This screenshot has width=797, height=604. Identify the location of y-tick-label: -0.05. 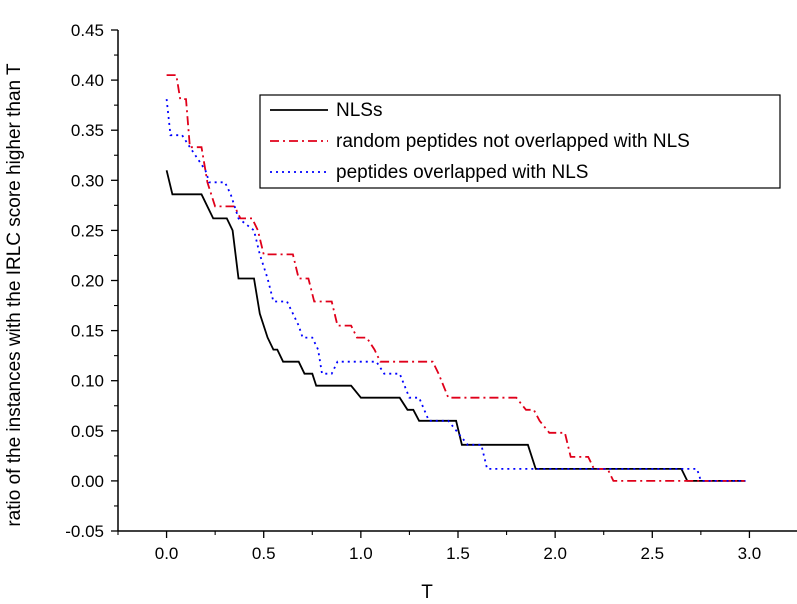
(84, 531).